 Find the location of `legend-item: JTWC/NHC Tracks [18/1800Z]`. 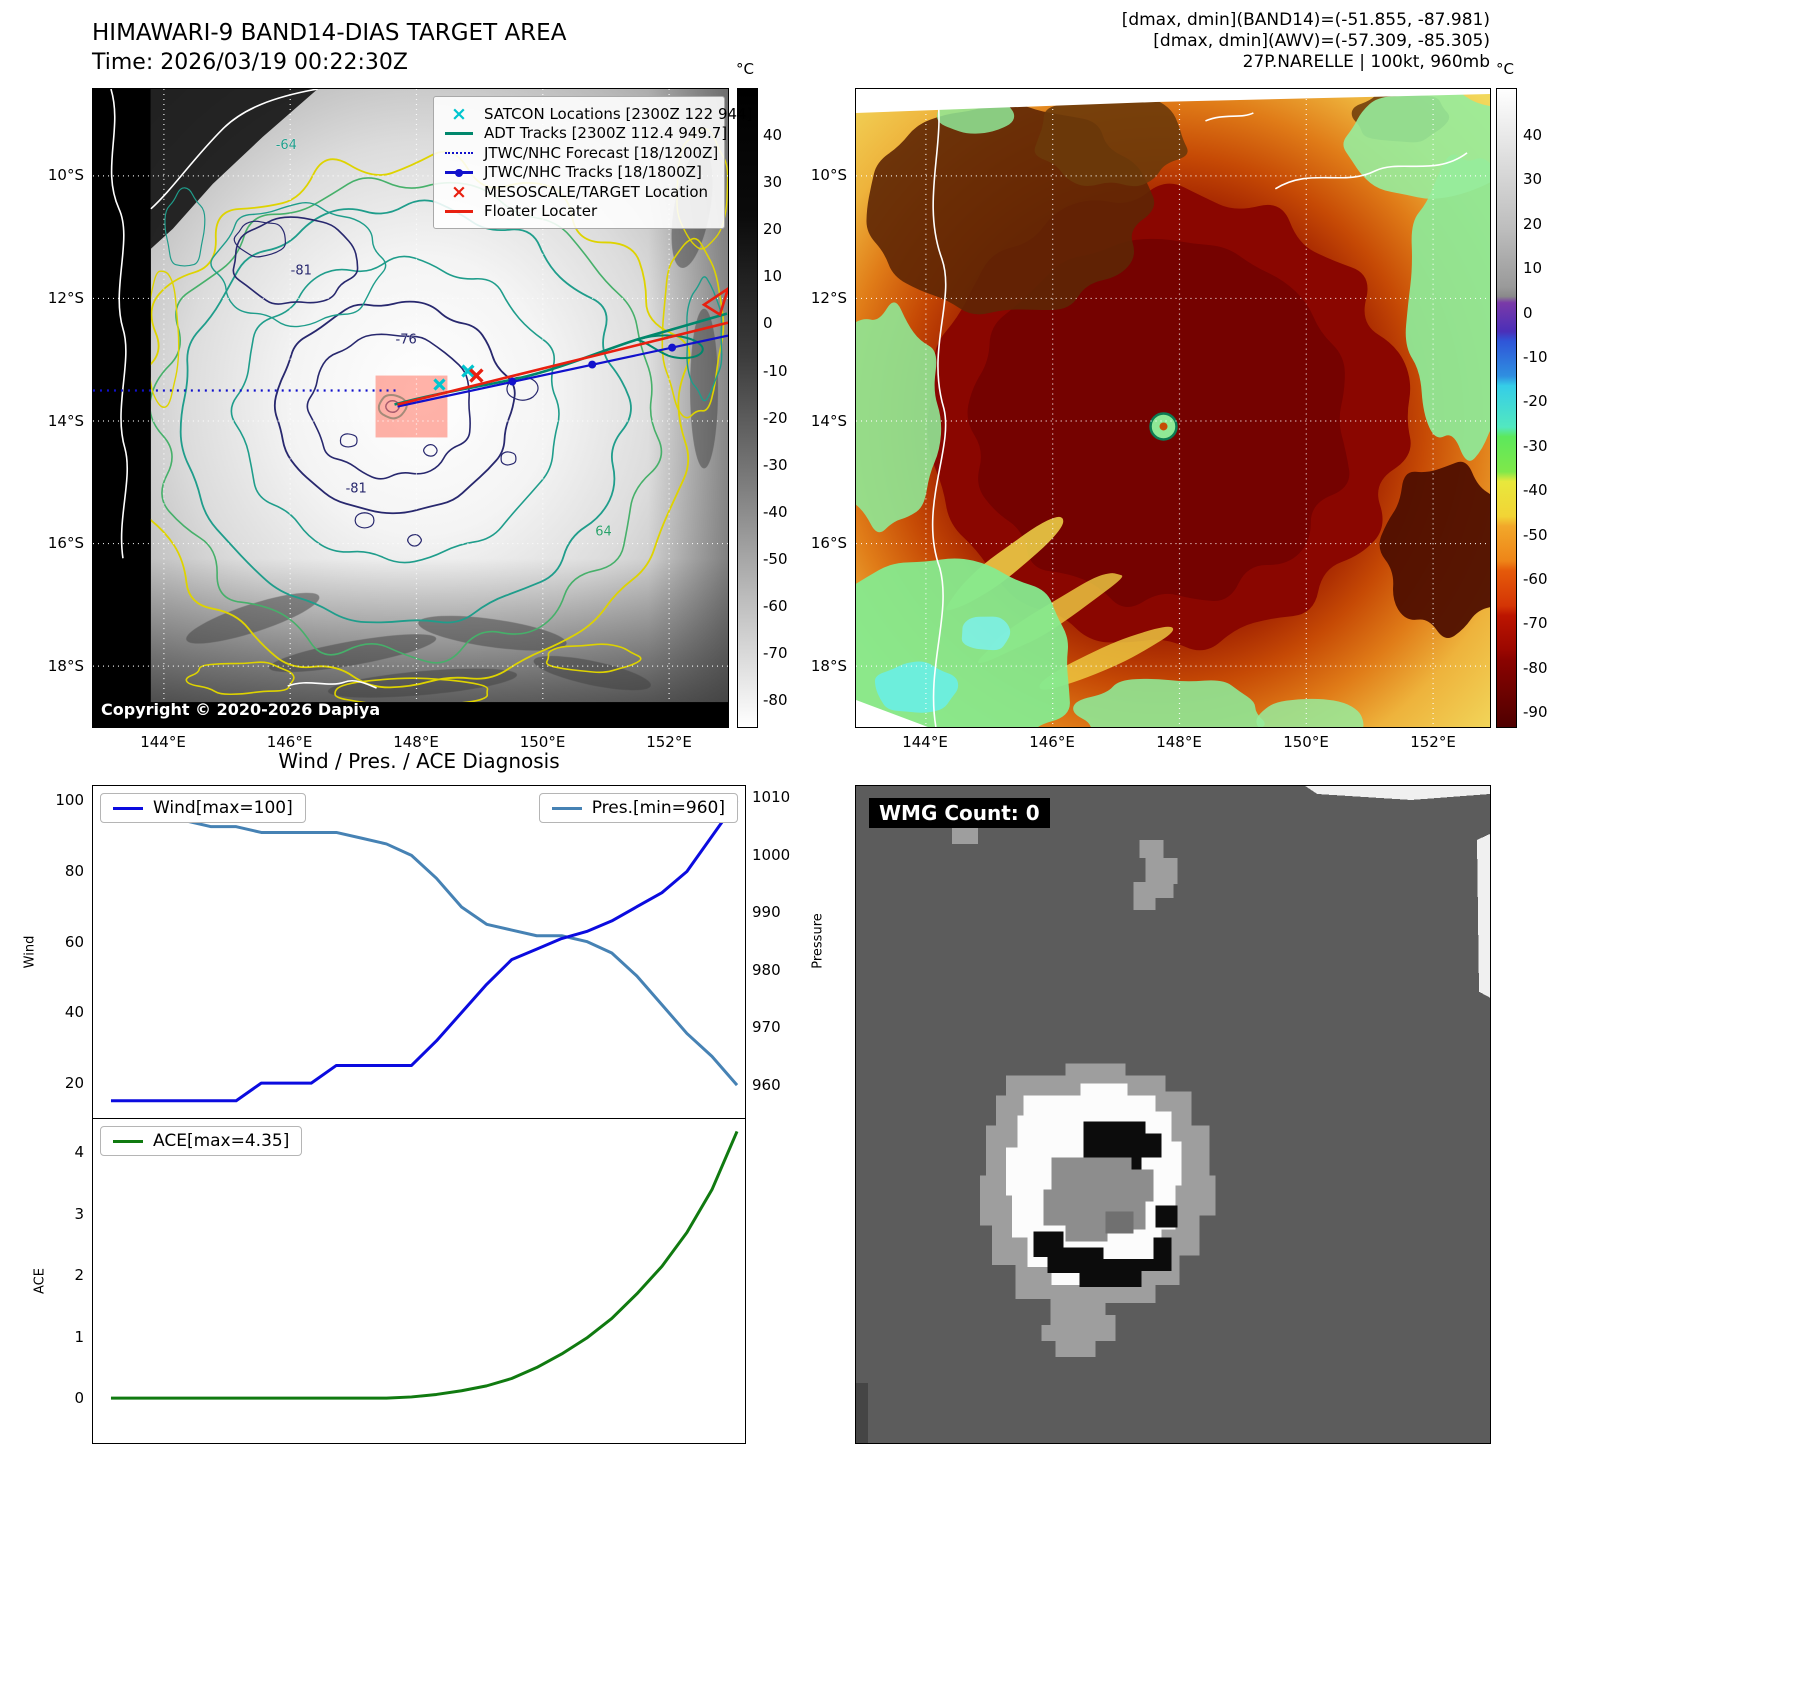

legend-item: JTWC/NHC Tracks [18/1800Z] is located at coordinates (579, 173).